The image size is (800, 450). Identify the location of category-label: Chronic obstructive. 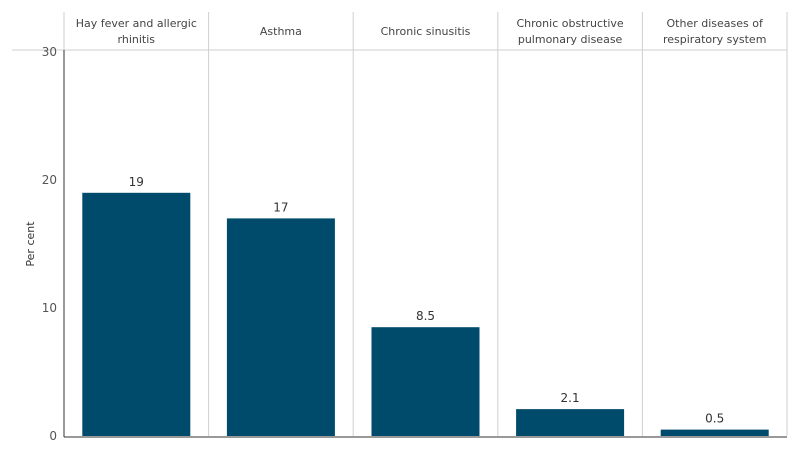
(570, 23).